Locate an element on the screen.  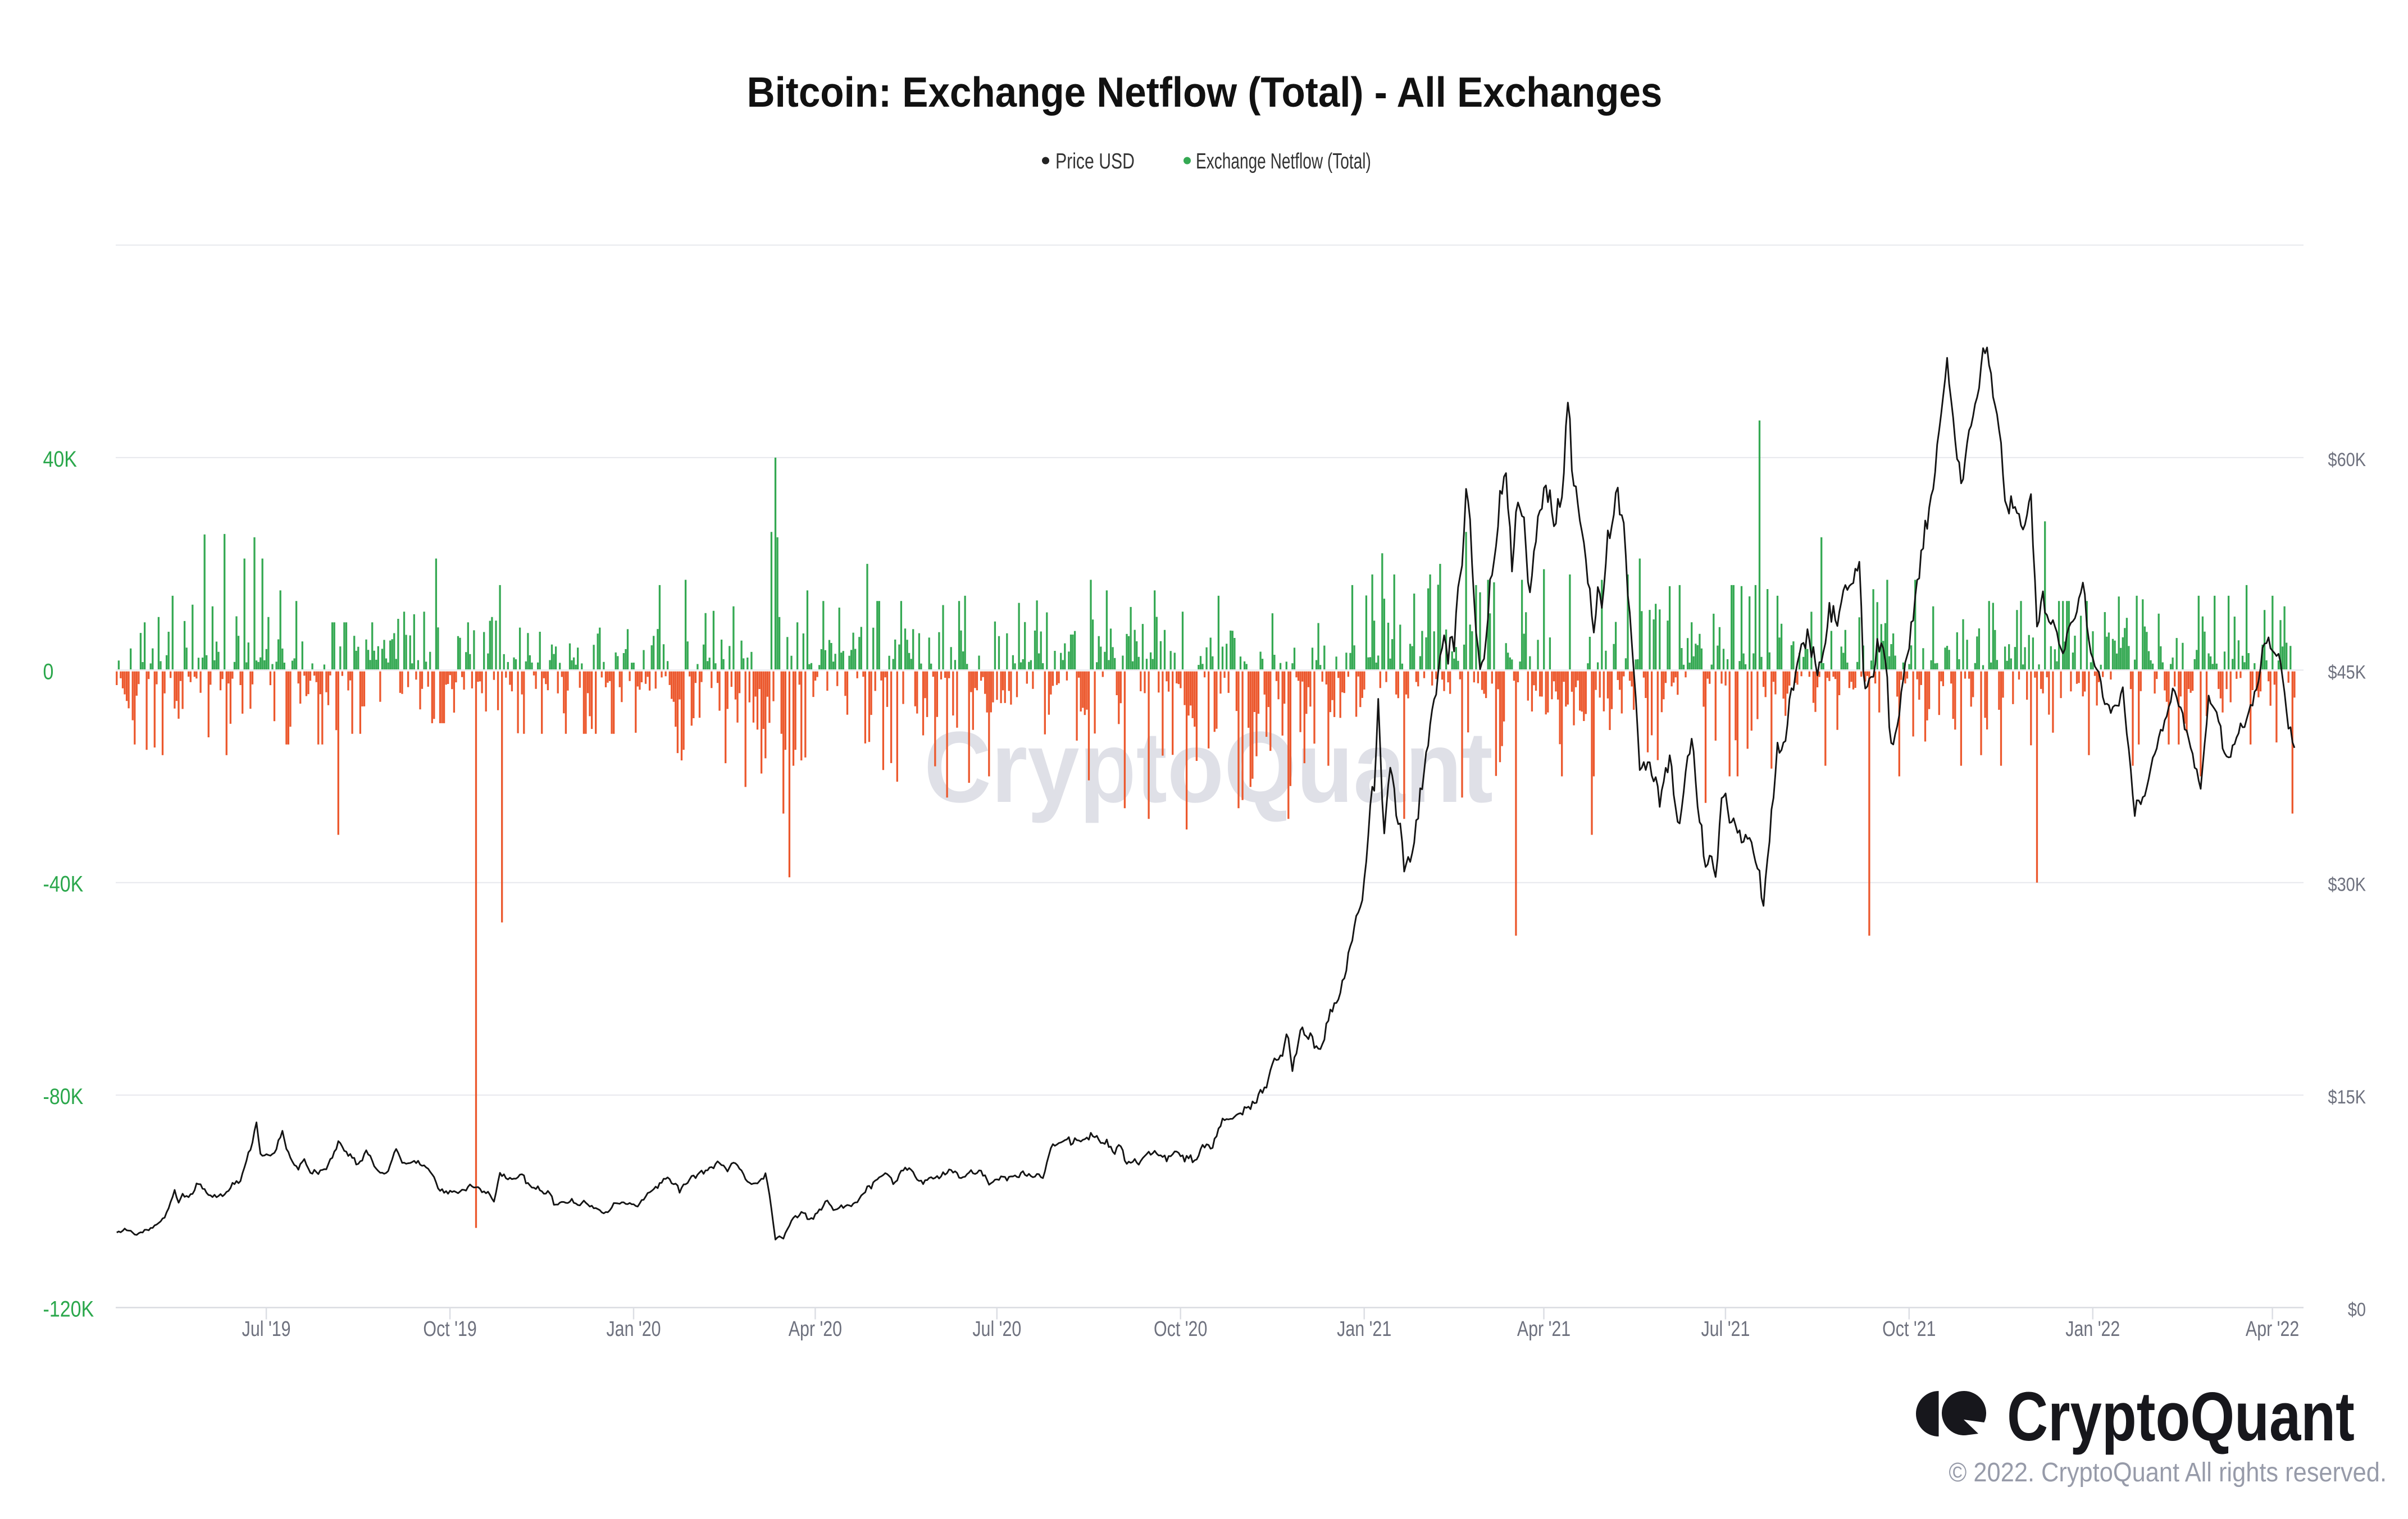
svg-text: Jul '19 is located at coordinates (266, 1329).